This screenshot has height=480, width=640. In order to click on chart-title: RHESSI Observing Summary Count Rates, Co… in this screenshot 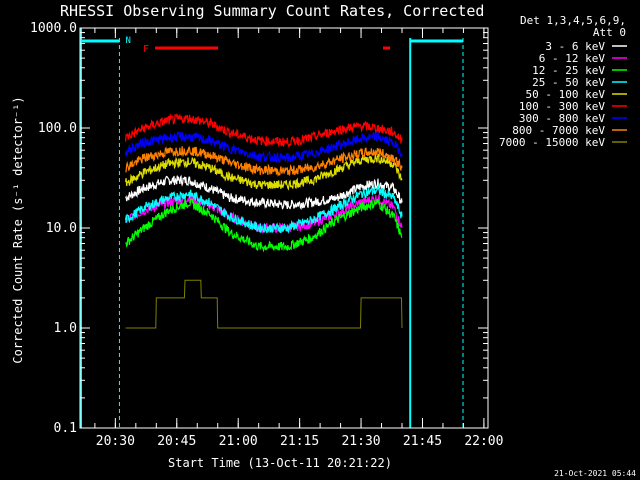, I will do `click(272, 11)`.